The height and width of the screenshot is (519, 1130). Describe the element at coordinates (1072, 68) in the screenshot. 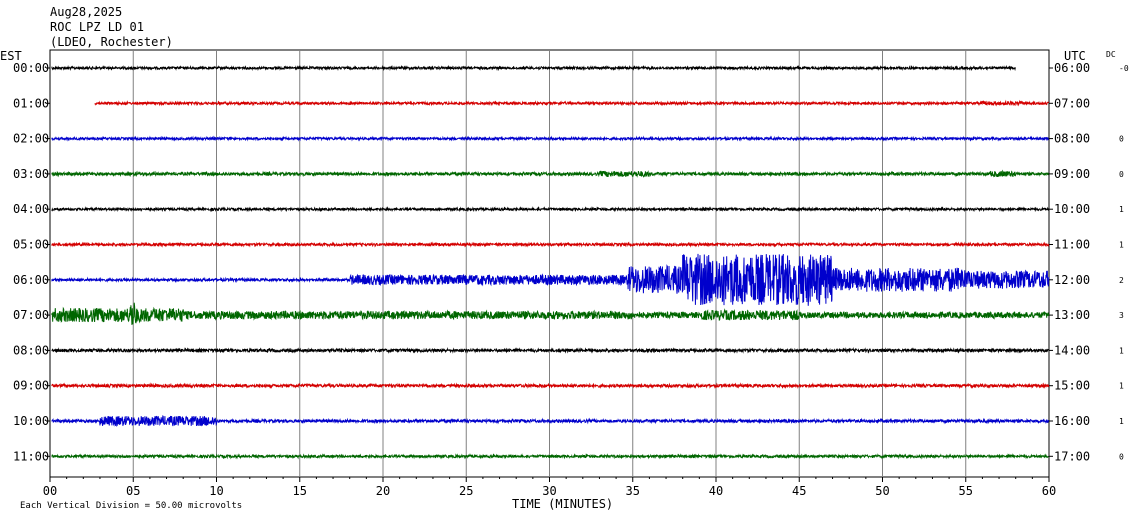

I see `utc-hour-label: 06:00` at that location.